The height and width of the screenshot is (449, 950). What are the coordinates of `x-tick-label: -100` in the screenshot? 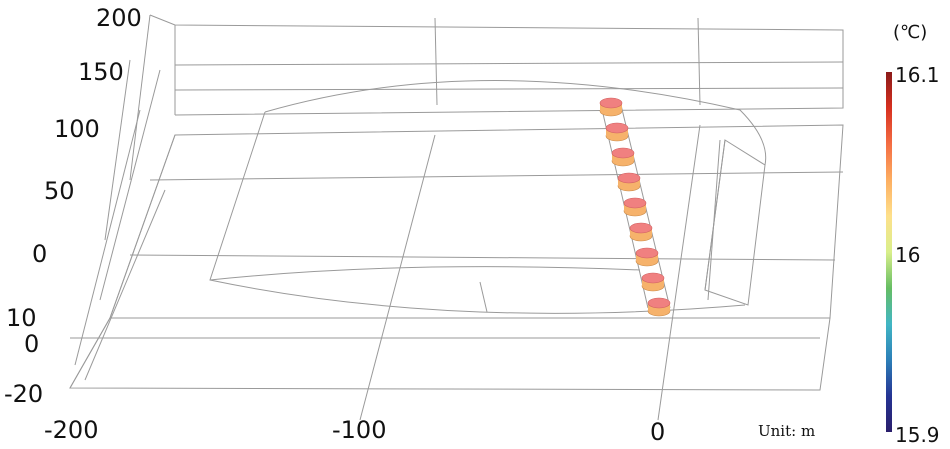 It's located at (359, 430).